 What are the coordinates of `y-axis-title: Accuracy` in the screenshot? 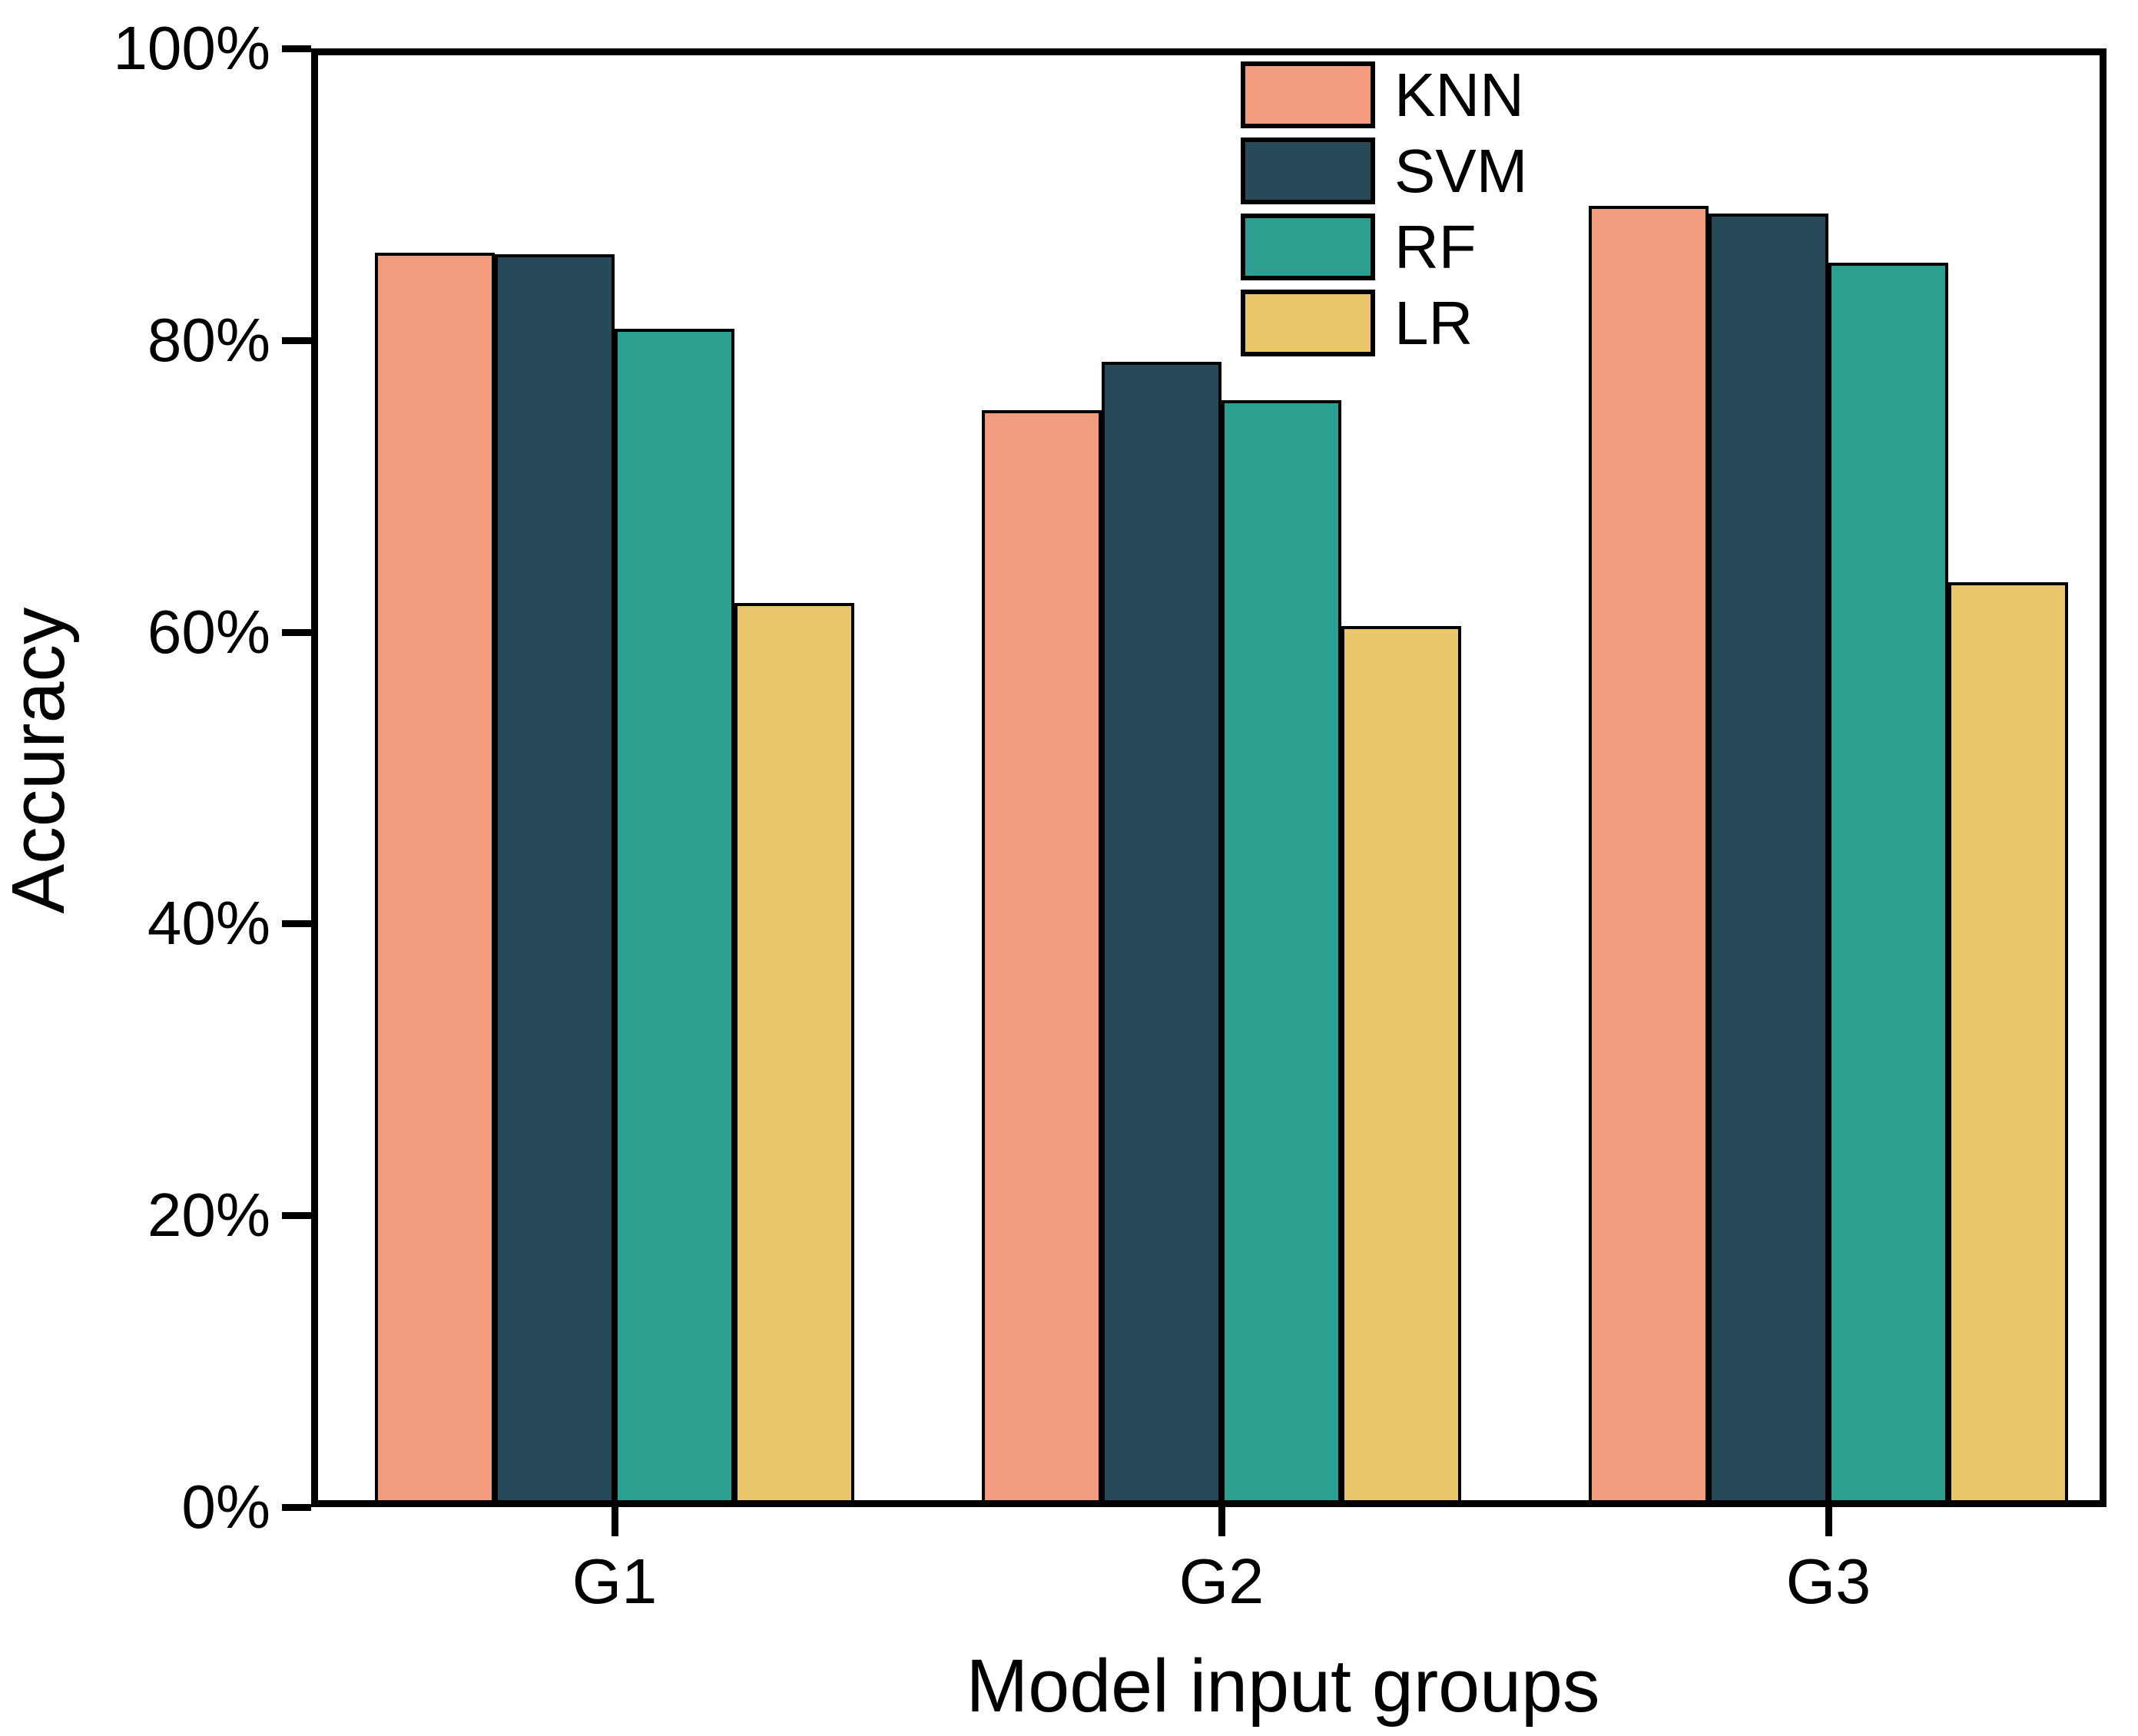 It's located at (40, 760).